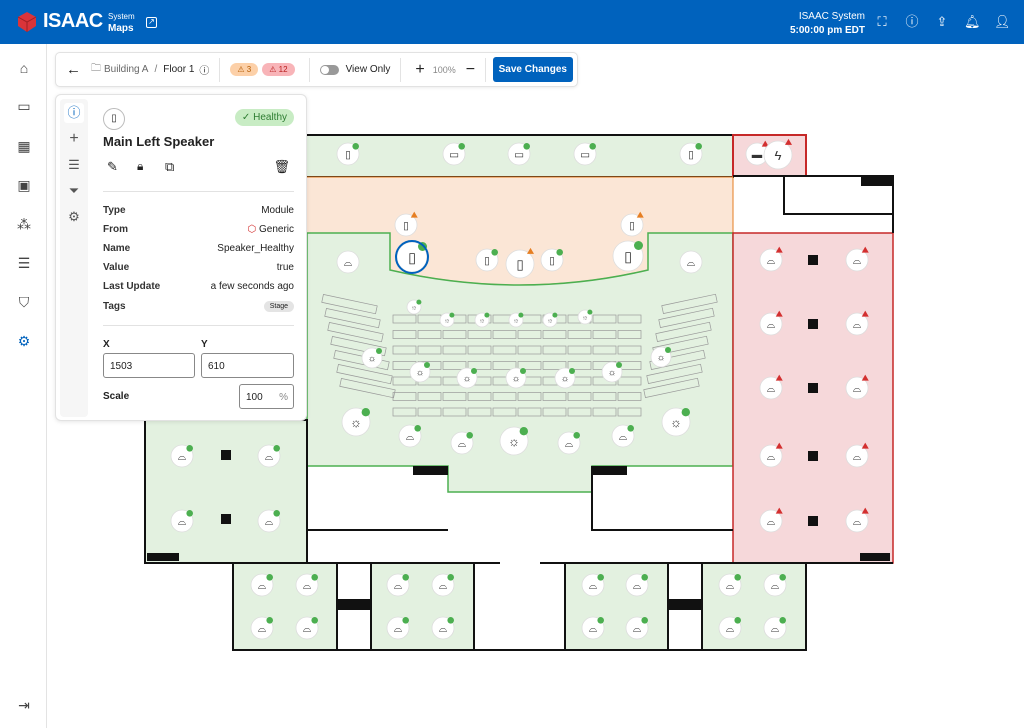  I want to click on shield-icon: ⛉, so click(24, 302).